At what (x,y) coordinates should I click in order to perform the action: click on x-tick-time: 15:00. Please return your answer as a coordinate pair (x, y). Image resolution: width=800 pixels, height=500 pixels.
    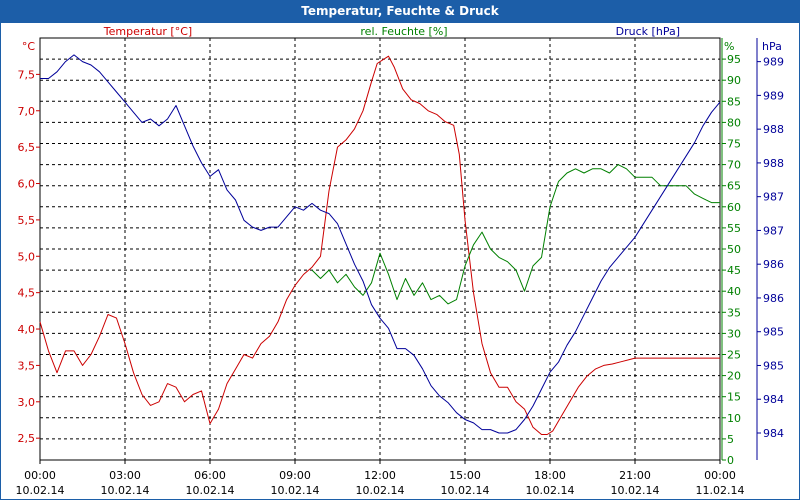
    Looking at the image, I should click on (465, 475).